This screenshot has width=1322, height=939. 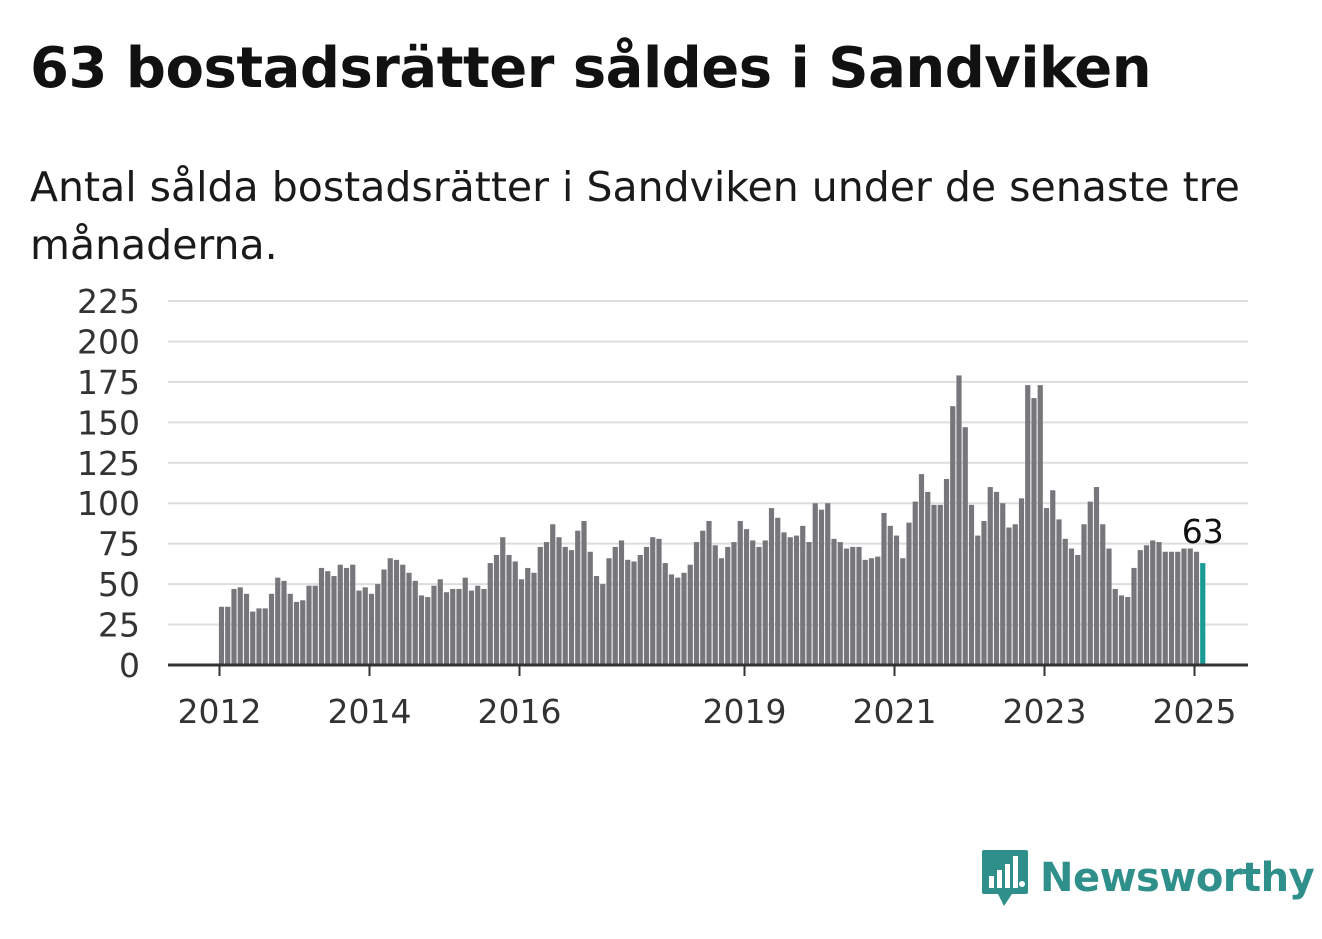 What do you see at coordinates (1203, 531) in the screenshot?
I see `last-value-label: 63` at bounding box center [1203, 531].